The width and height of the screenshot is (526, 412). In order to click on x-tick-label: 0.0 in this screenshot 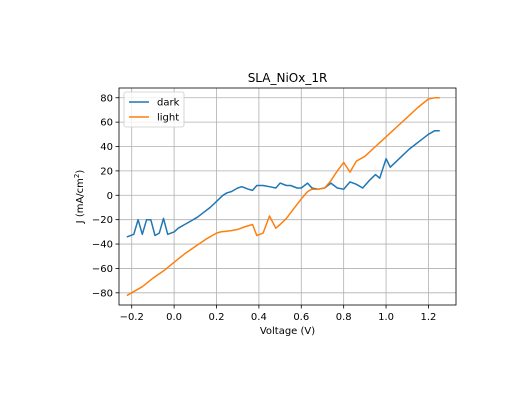, I will do `click(174, 317)`.